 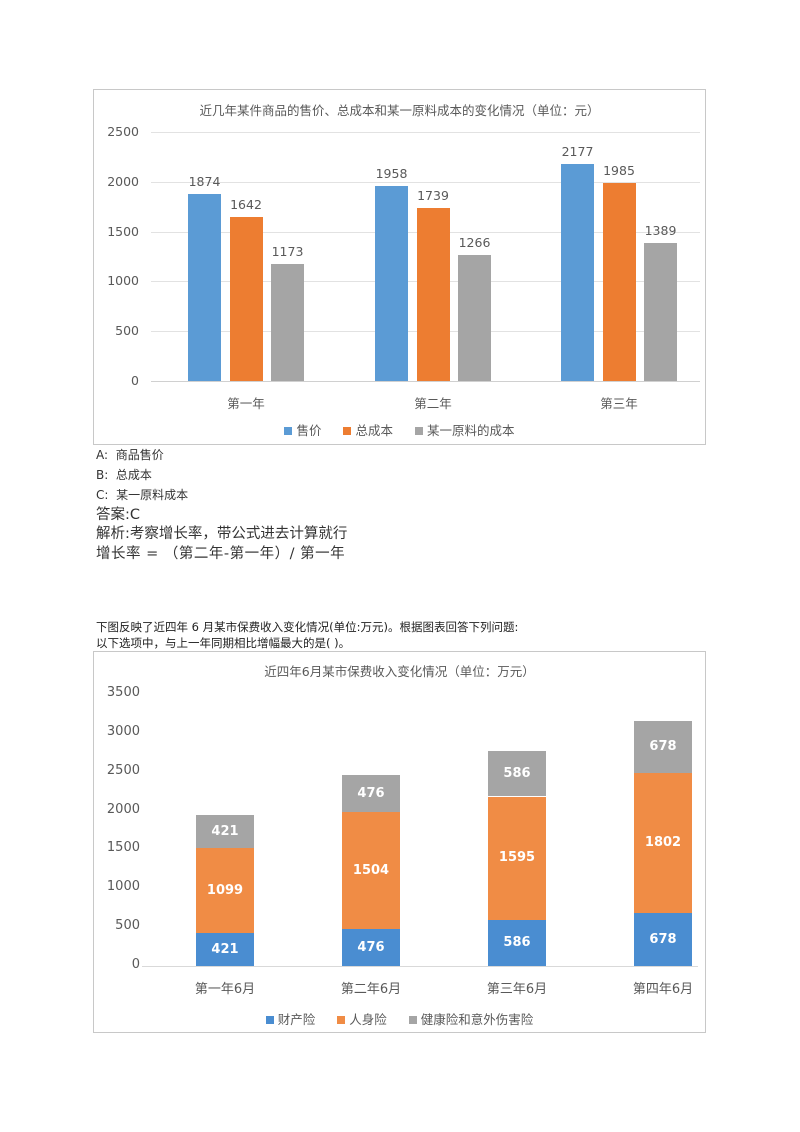 I want to click on bar-value-label: 1739, so click(x=433, y=195).